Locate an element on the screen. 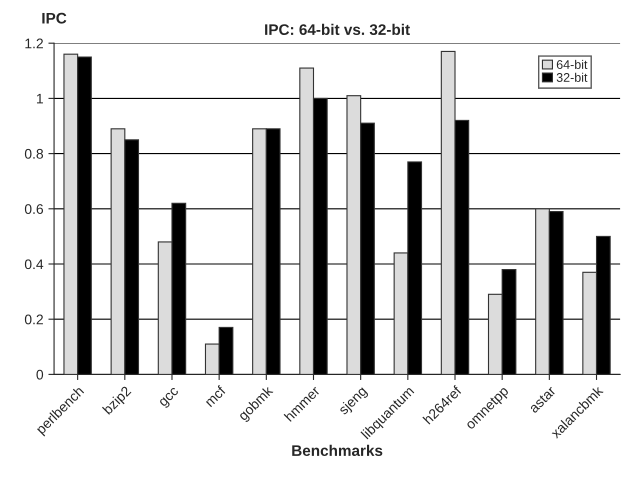 The height and width of the screenshot is (480, 636). y-axis-title: IPC is located at coordinates (54, 18).